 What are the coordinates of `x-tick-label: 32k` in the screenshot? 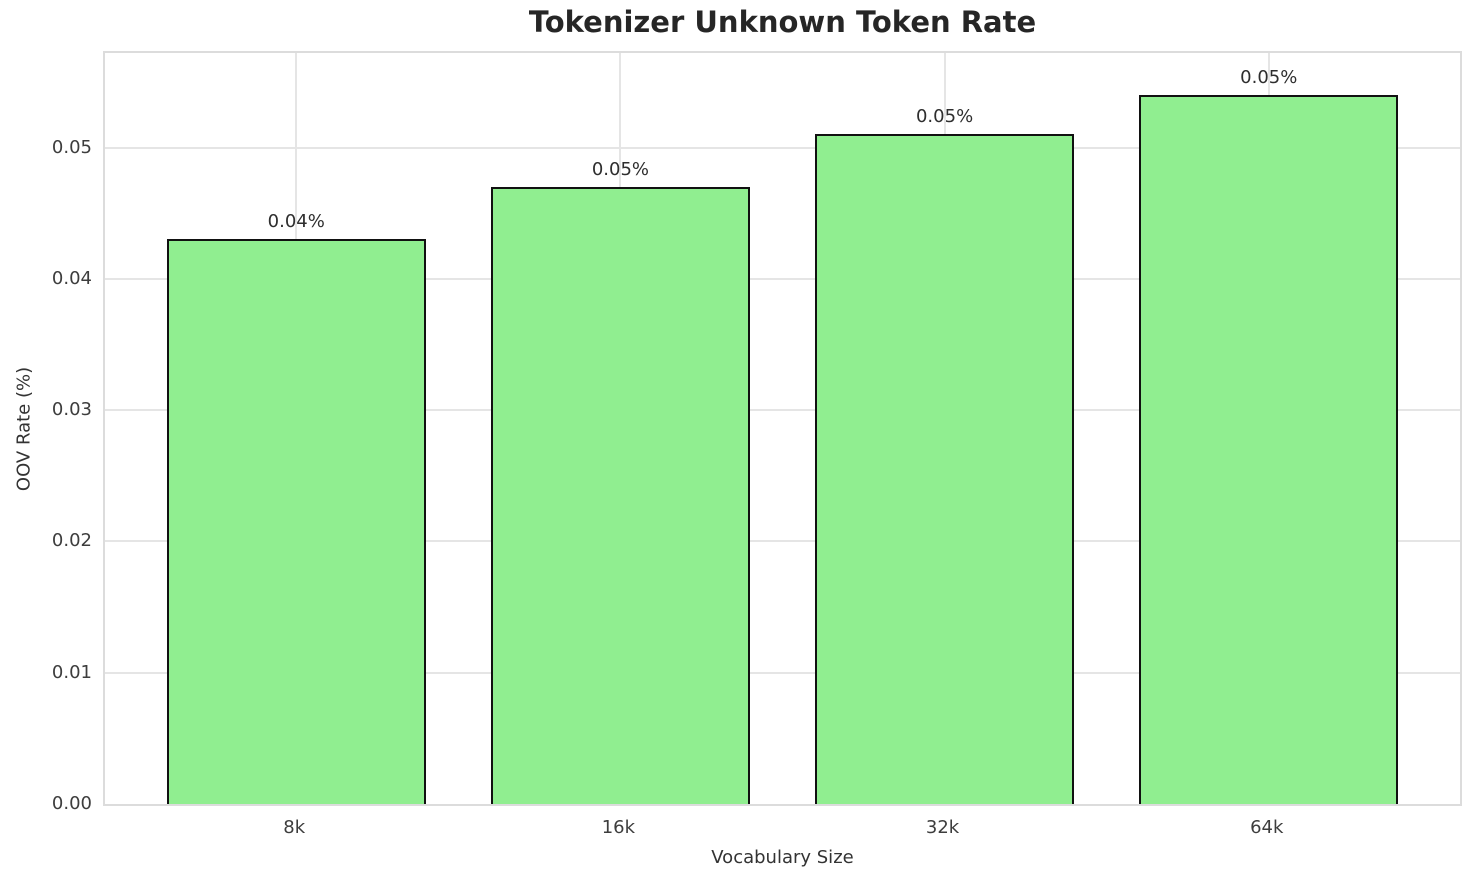 It's located at (942, 827).